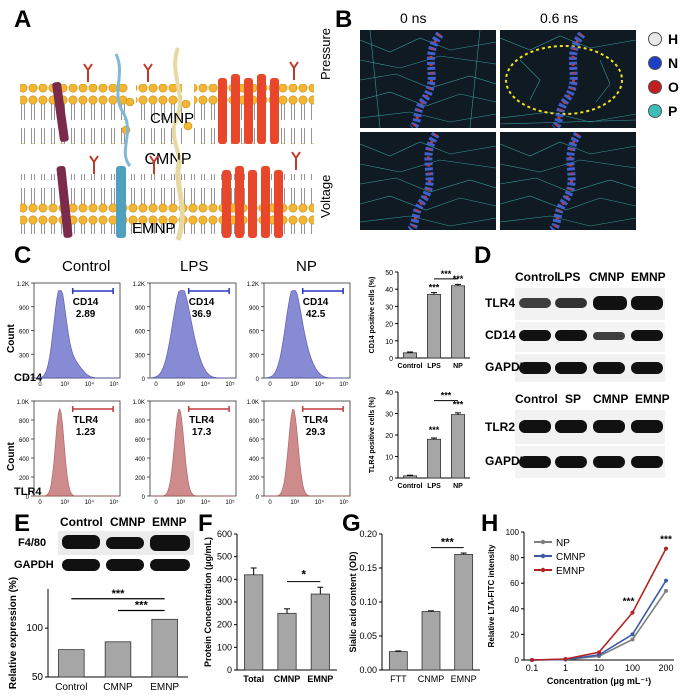 The image size is (689, 698). What do you see at coordinates (514, 558) in the screenshot?
I see `y-tick-label: 80` at bounding box center [514, 558].